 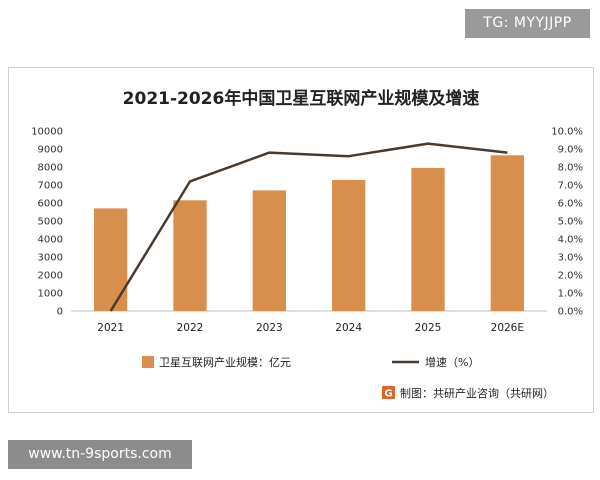 What do you see at coordinates (310, 362) in the screenshot?
I see `legend: 卫星互联网产业规模：亿元 增速（%）` at bounding box center [310, 362].